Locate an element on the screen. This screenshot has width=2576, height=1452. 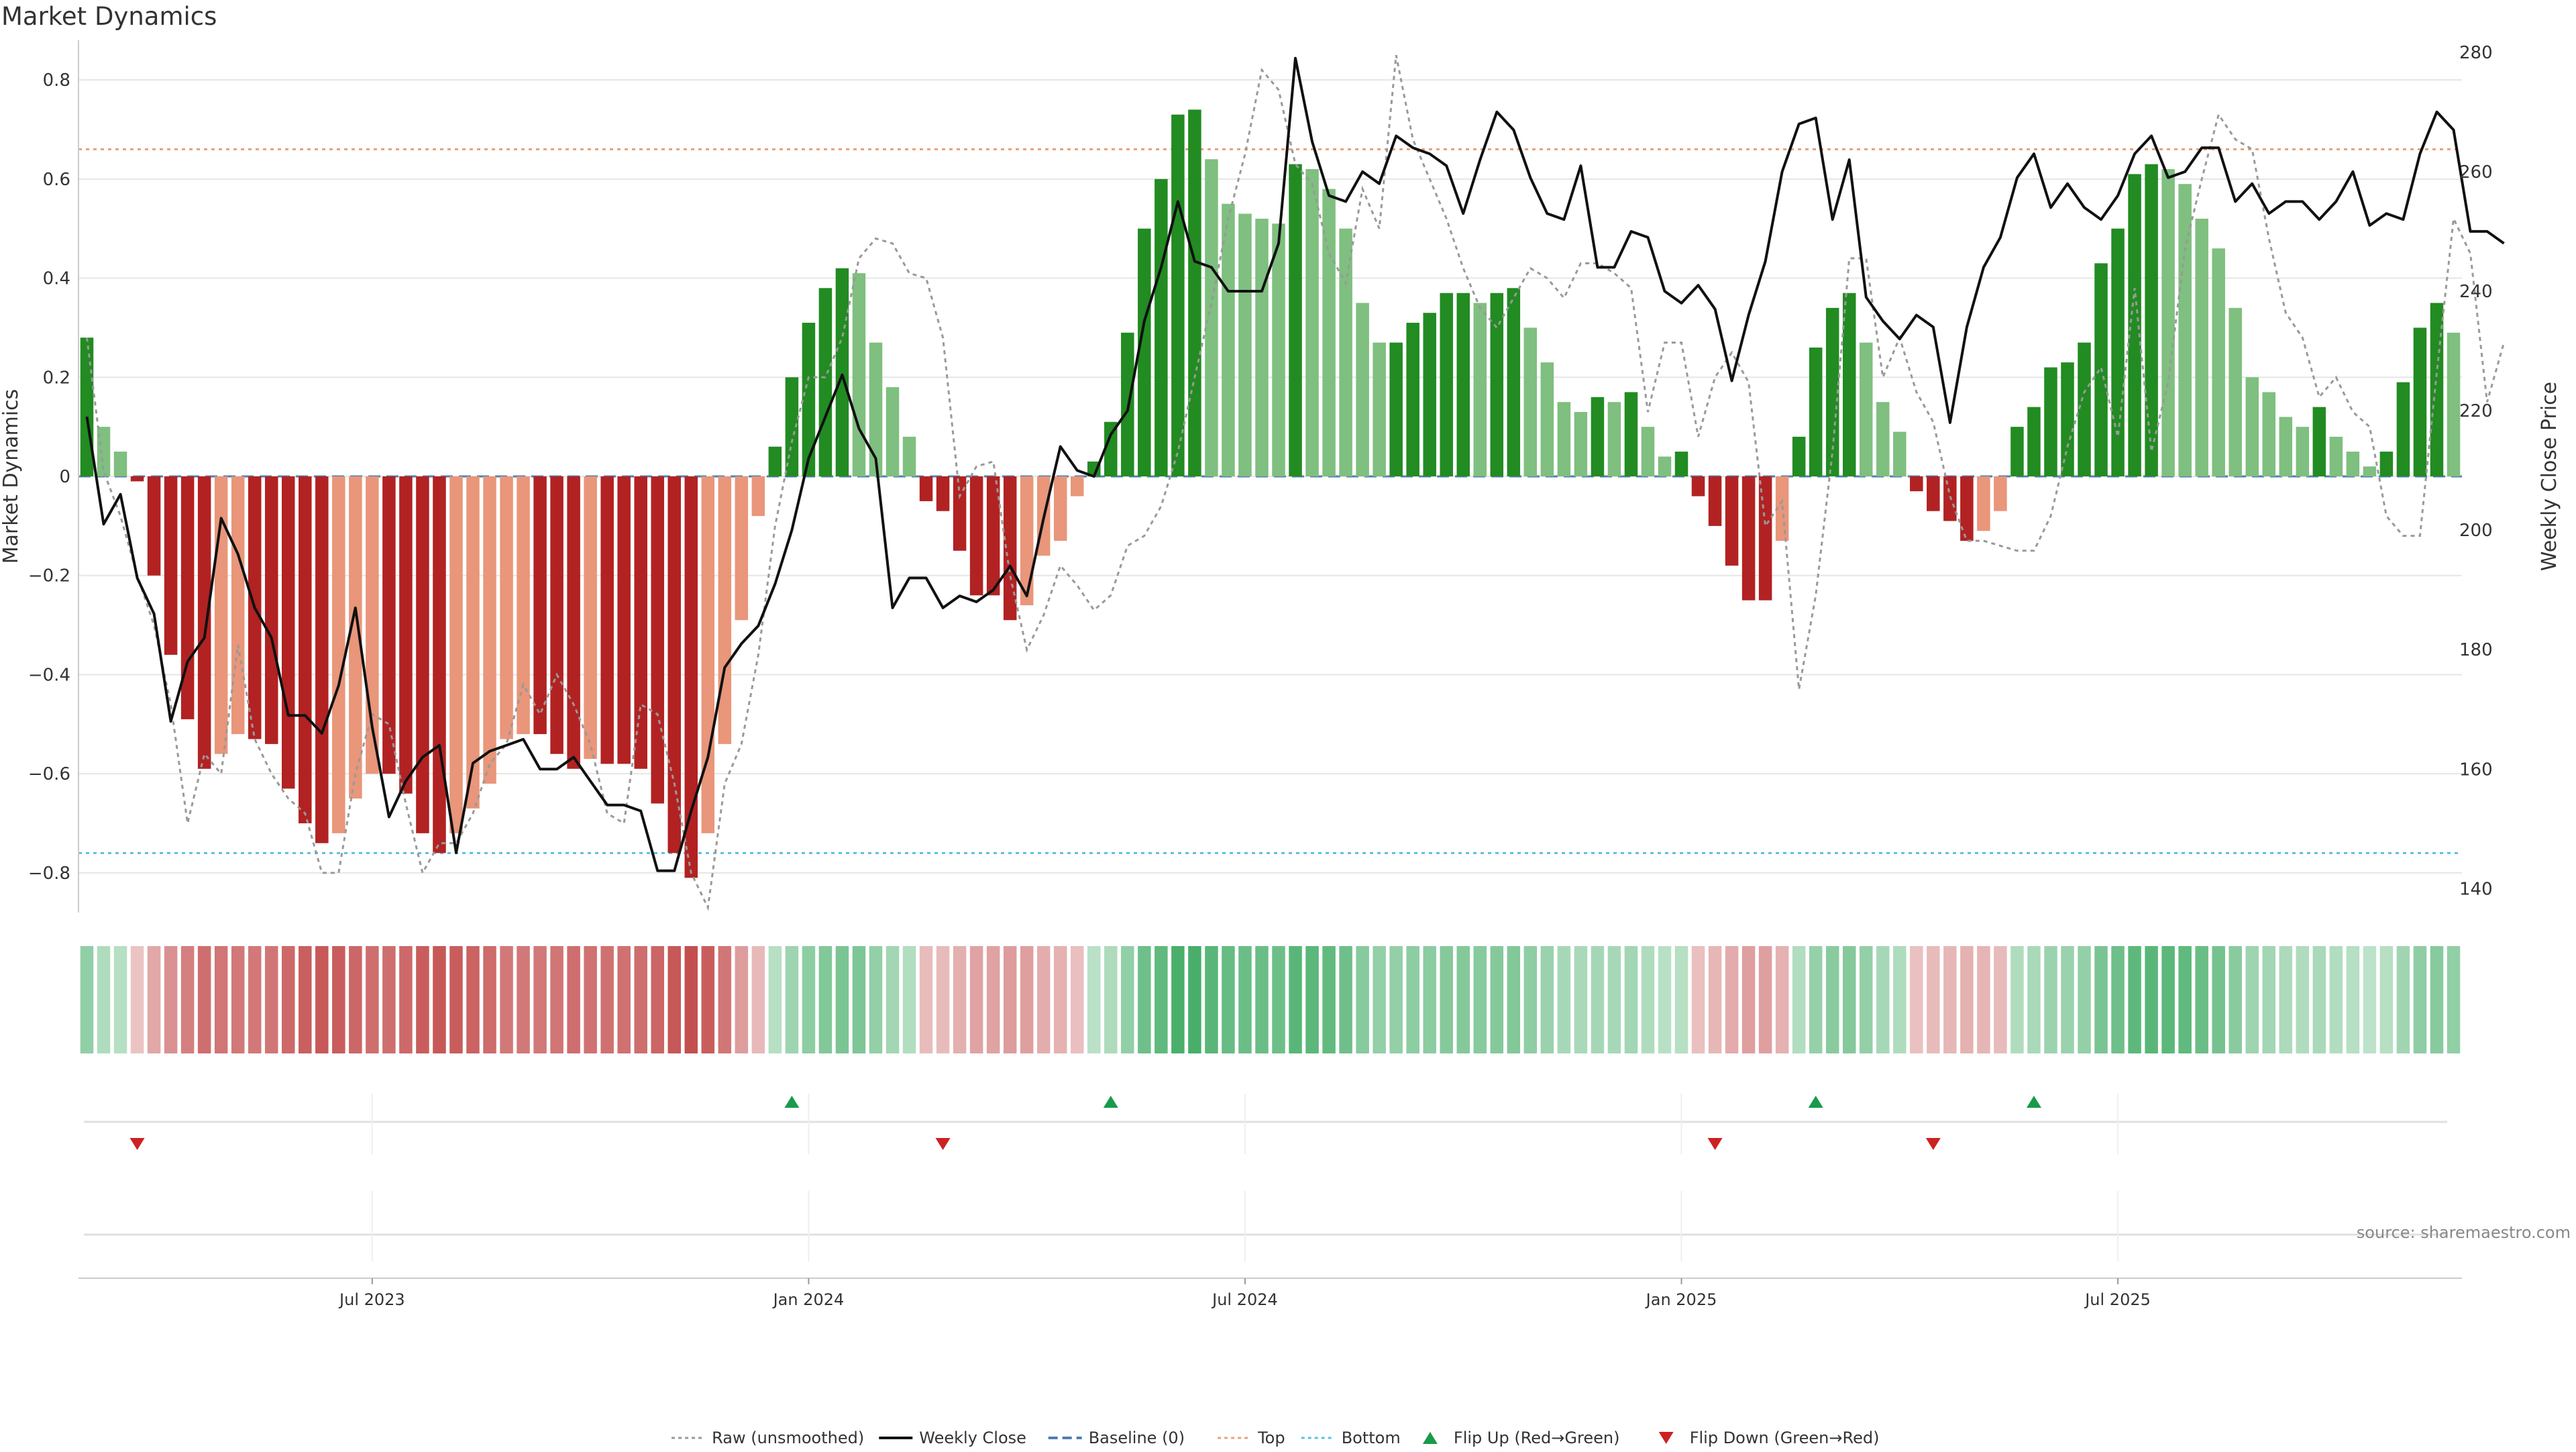
right-tick-label: 260 is located at coordinates (2476, 173).